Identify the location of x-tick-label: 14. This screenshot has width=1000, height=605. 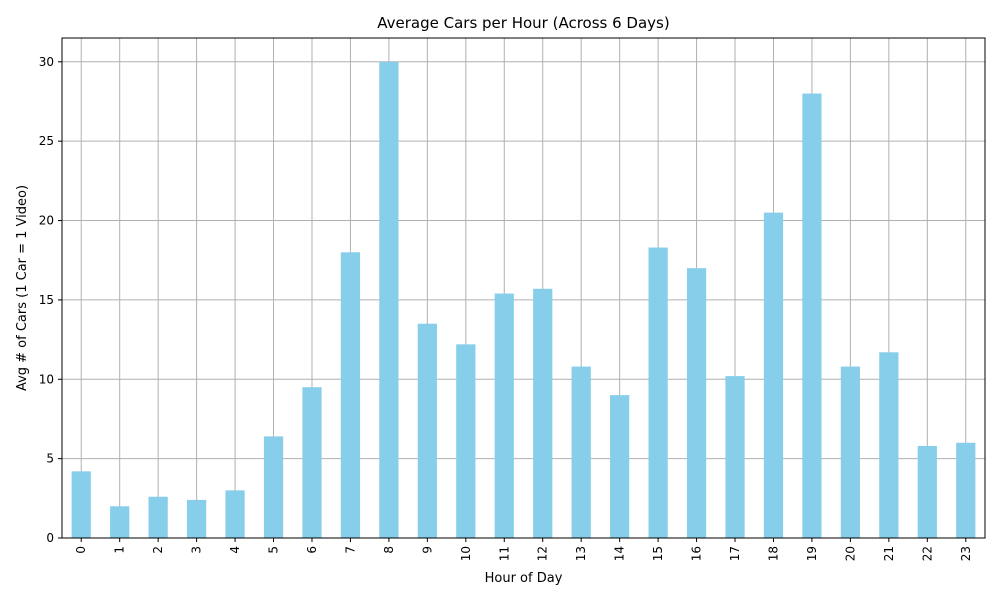
(620, 553).